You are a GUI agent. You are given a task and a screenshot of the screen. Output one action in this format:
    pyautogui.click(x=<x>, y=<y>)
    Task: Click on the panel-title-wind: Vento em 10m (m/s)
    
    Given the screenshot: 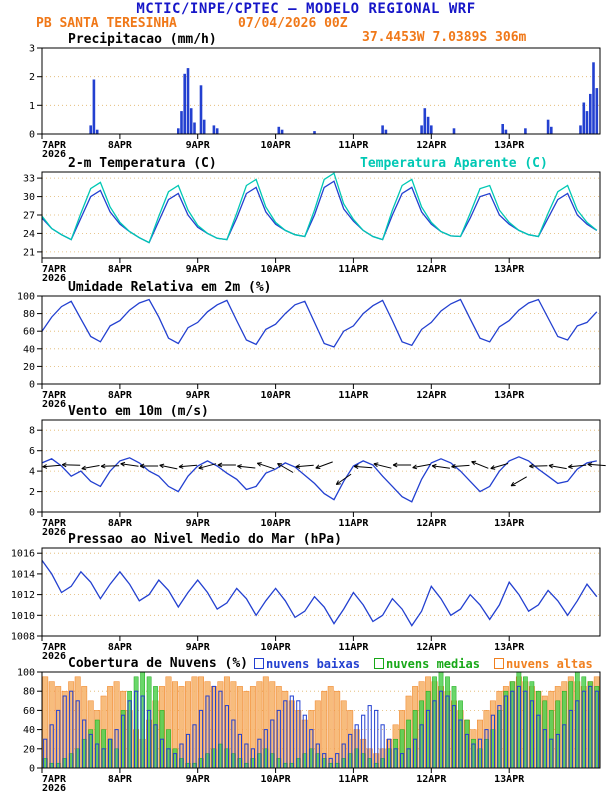 What is the action you would take?
    pyautogui.click(x=138, y=411)
    